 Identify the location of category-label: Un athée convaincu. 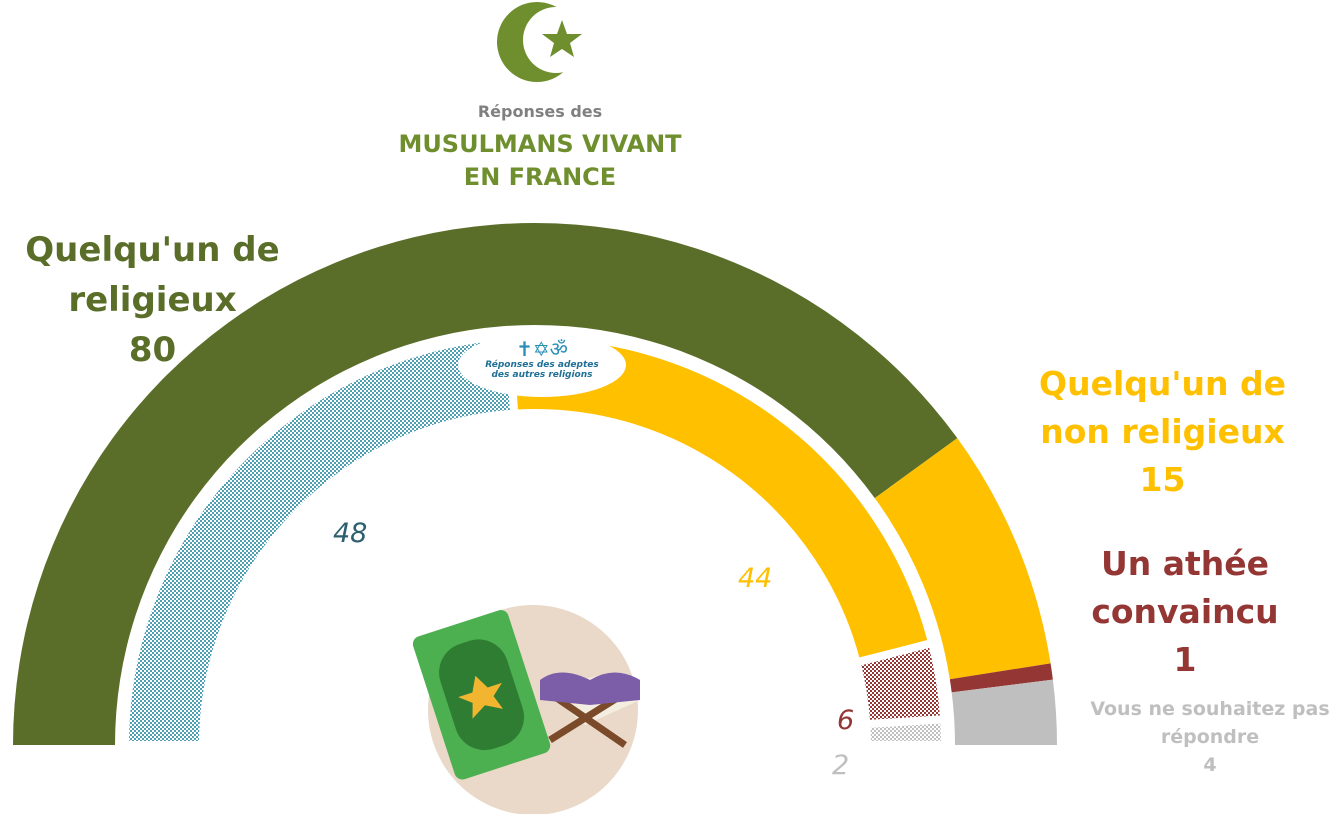
(1185, 587).